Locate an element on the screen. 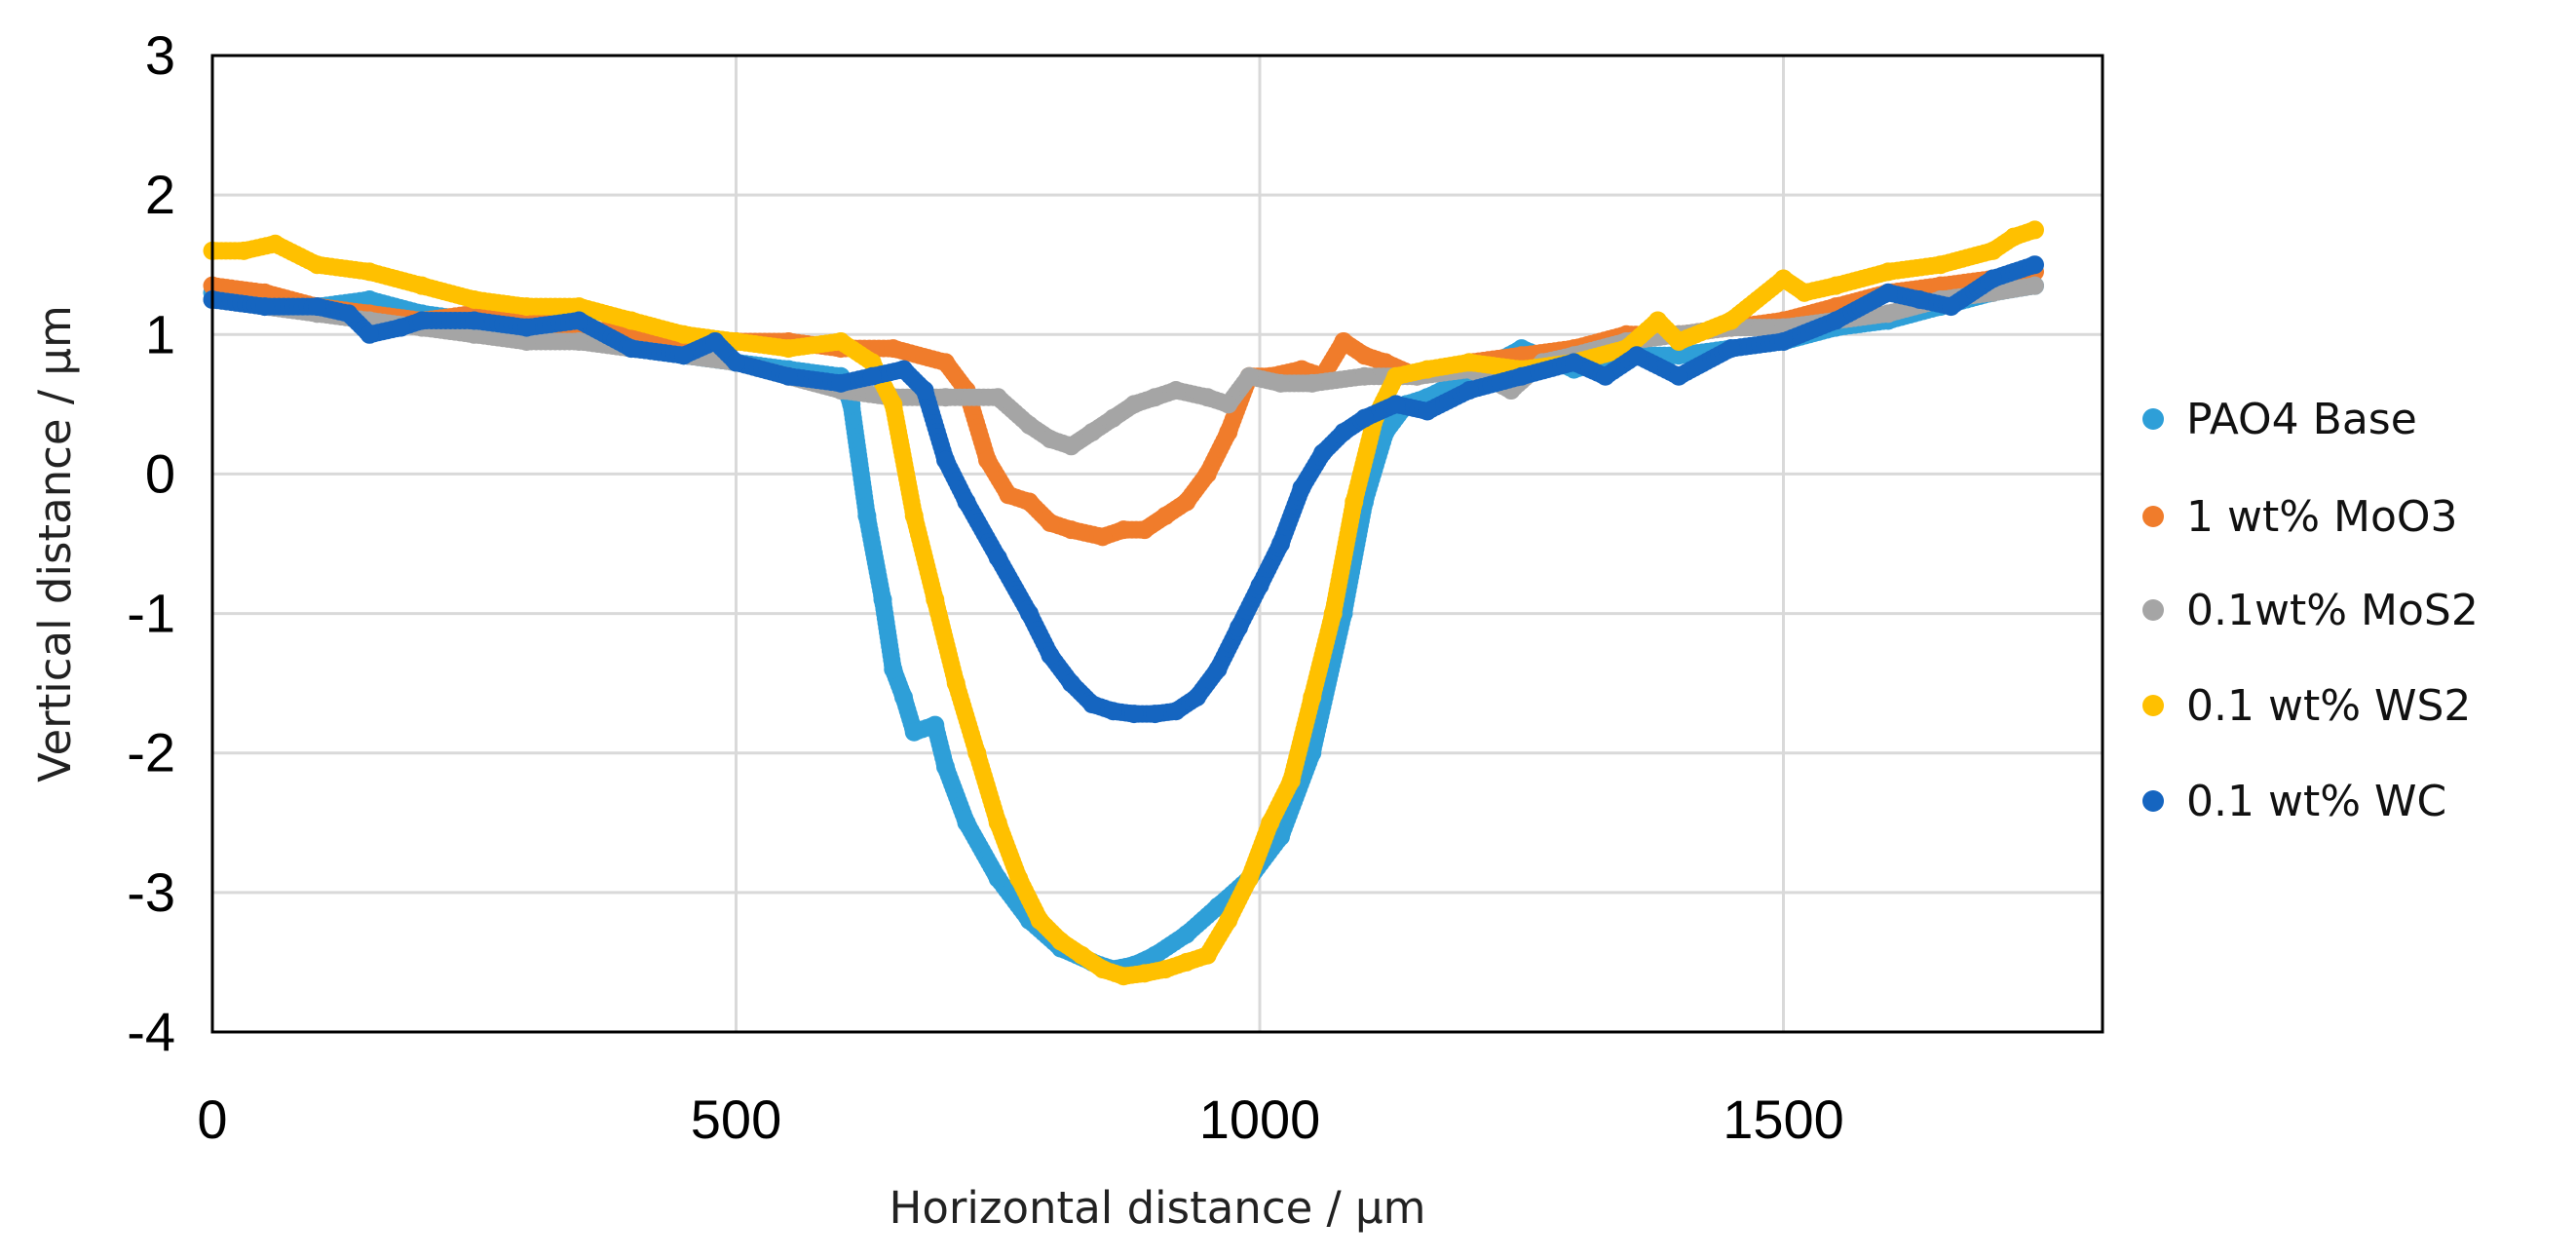 Image resolution: width=2576 pixels, height=1260 pixels. legend-marker-mos2 is located at coordinates (2153, 610).